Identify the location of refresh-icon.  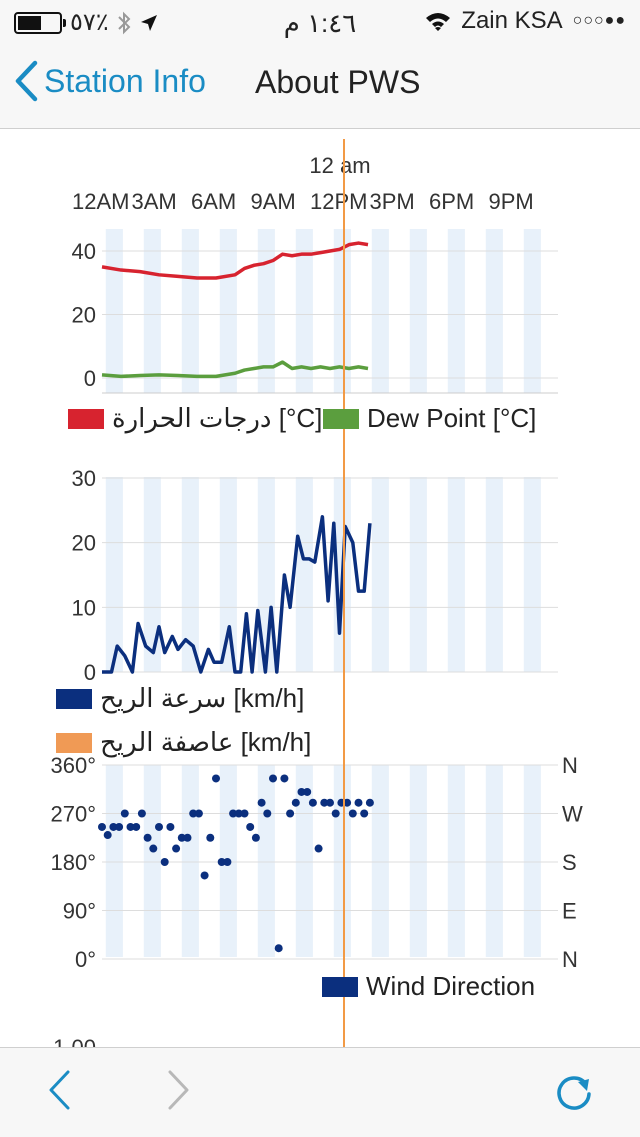
(574, 1093).